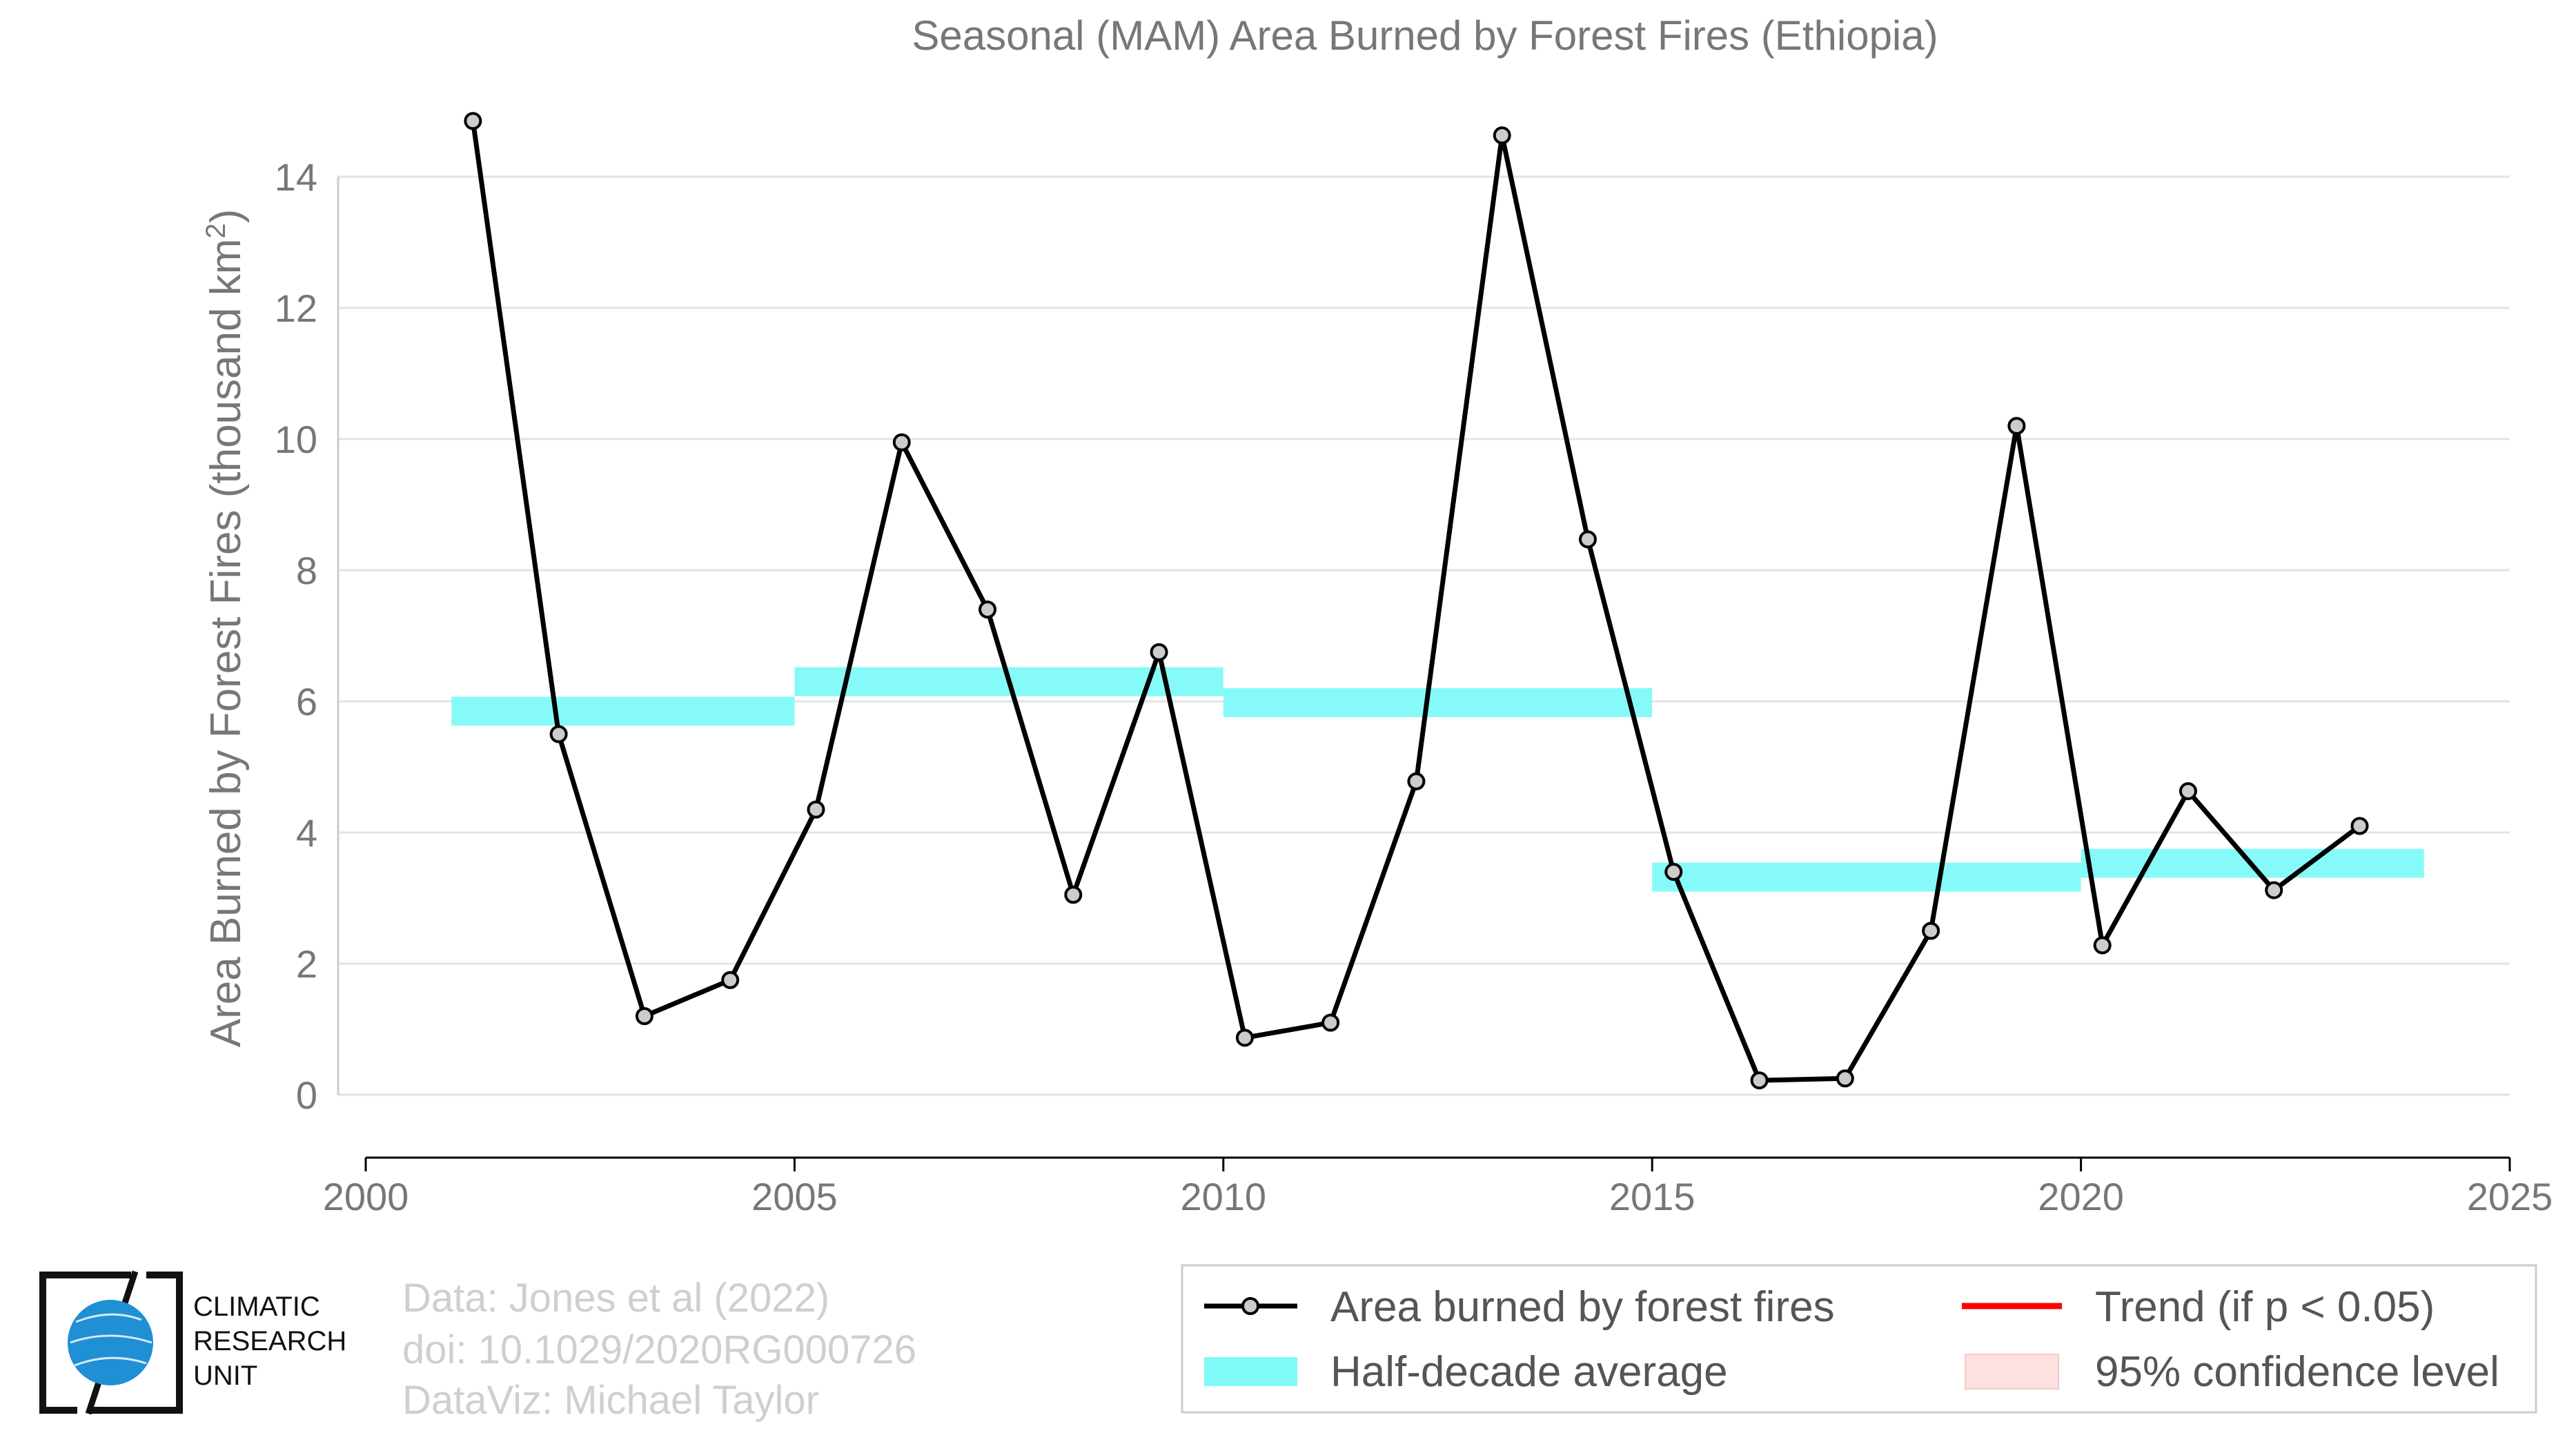  I want to click on globe-icon, so click(110, 1342).